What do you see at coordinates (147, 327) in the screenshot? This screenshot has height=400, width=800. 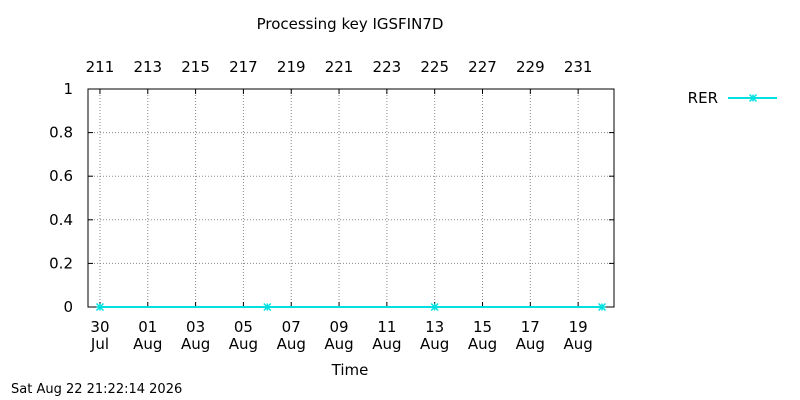 I see `x-tick-label-day: 01` at bounding box center [147, 327].